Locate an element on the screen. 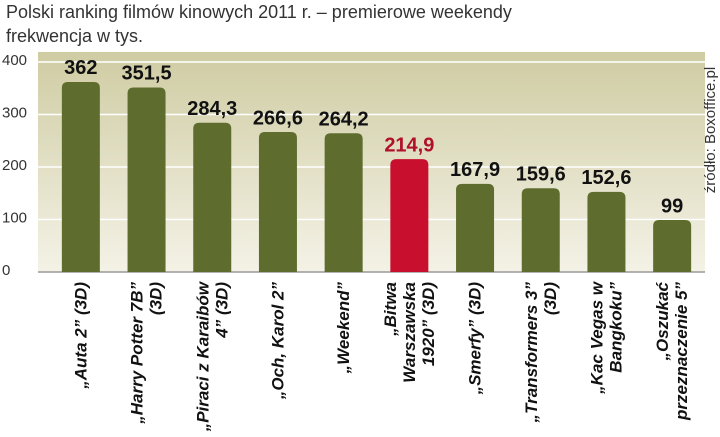 The width and height of the screenshot is (720, 437). y-tick-label: 300 is located at coordinates (14, 112).